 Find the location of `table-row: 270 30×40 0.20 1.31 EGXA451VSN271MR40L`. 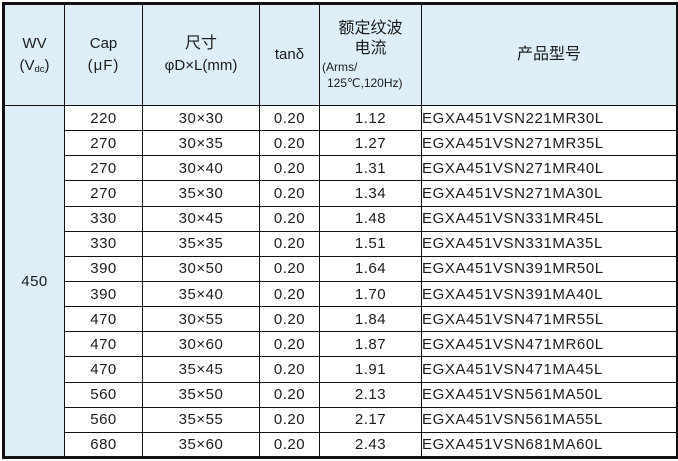

table-row: 270 30×40 0.20 1.31 EGXA451VSN271MR40L is located at coordinates (341, 168).